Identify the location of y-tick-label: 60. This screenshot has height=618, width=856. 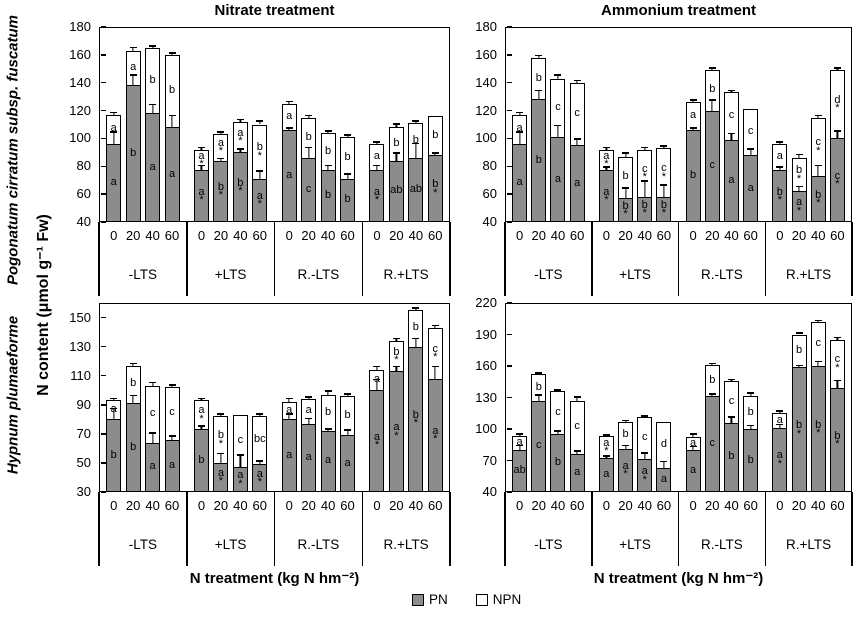
(83, 194).